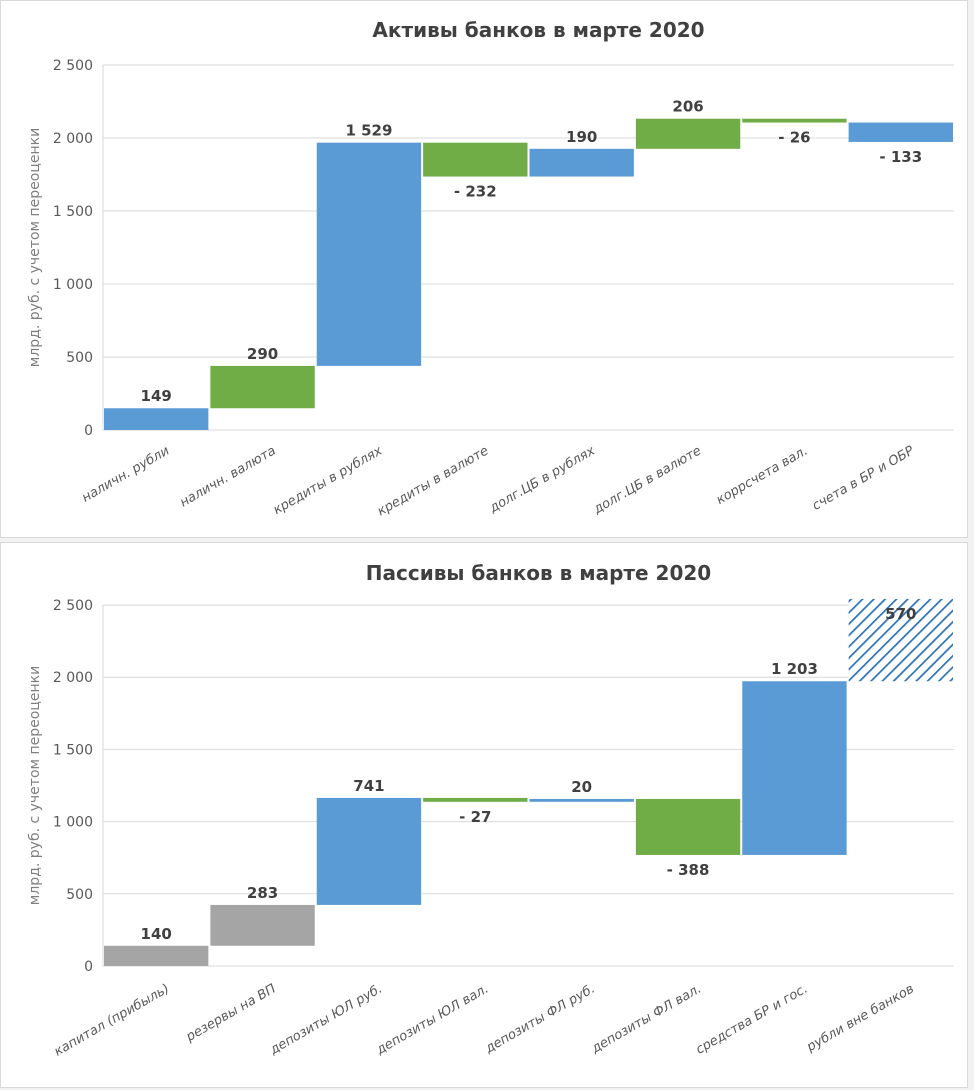  What do you see at coordinates (262, 354) in the screenshot?
I see `data-label: 290` at bounding box center [262, 354].